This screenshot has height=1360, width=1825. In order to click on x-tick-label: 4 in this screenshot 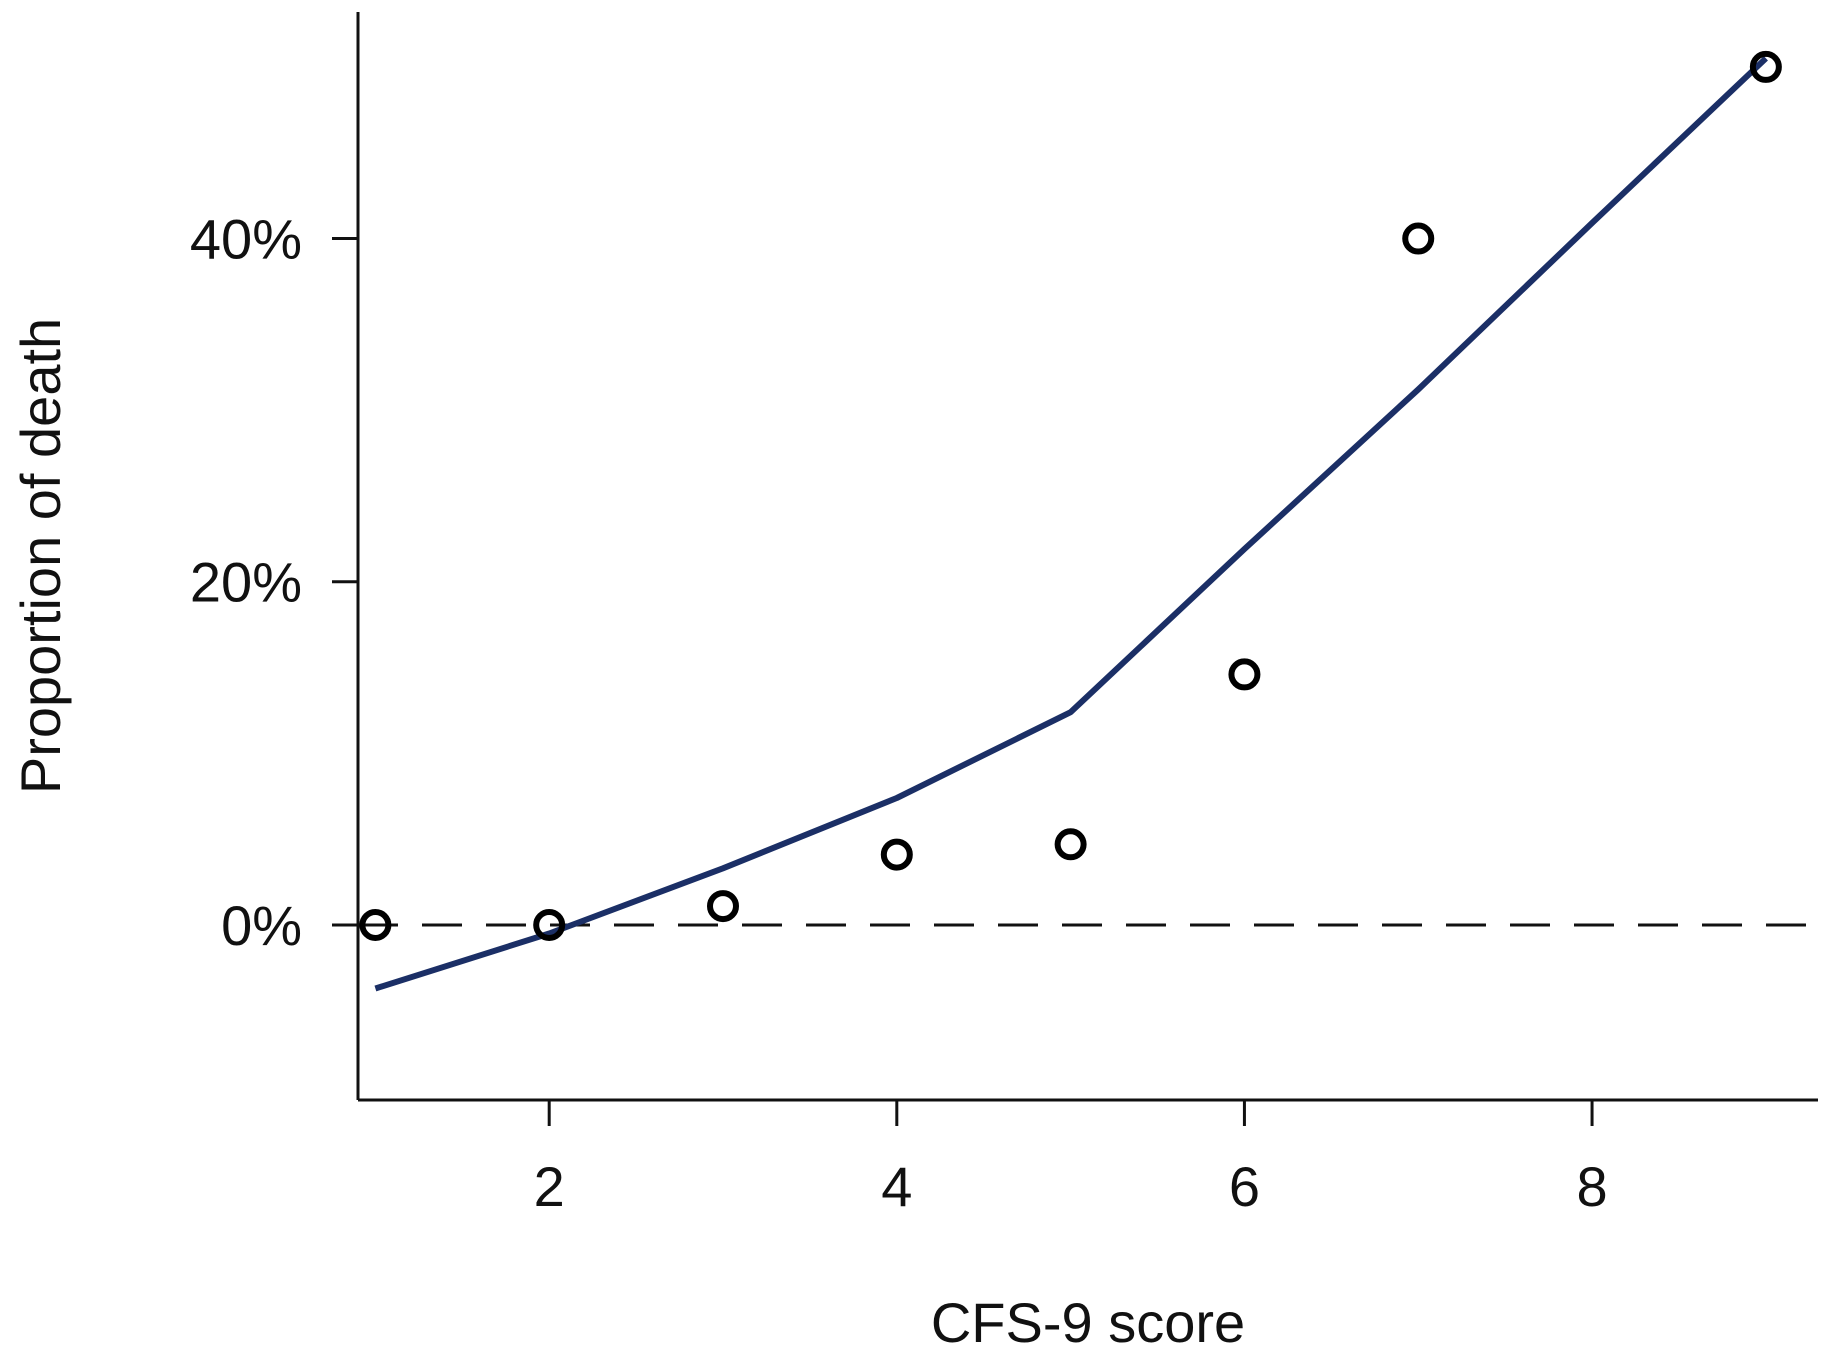, I will do `click(896, 1186)`.